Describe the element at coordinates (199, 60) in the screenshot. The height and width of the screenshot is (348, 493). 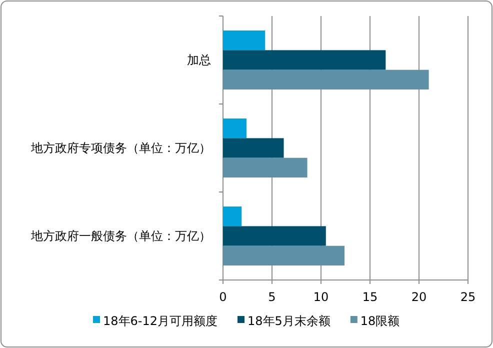
I see `y-tick-label: 加总` at that location.